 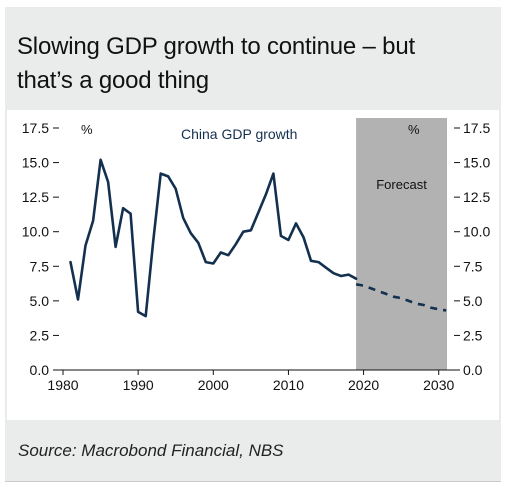 What do you see at coordinates (151, 450) in the screenshot?
I see `source-note: Source: Macrobond Financial, NBS` at bounding box center [151, 450].